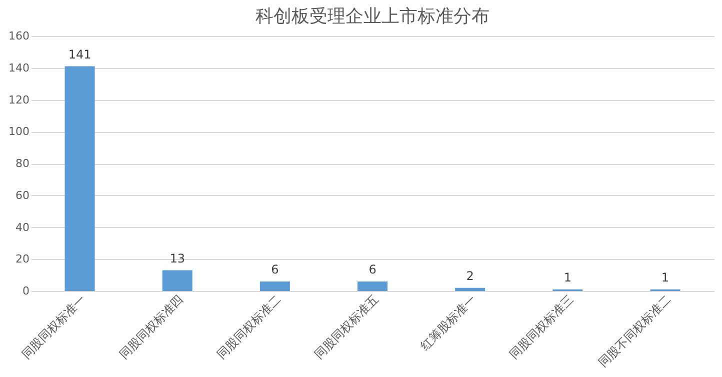  I want to click on data-label: 13, so click(177, 258).